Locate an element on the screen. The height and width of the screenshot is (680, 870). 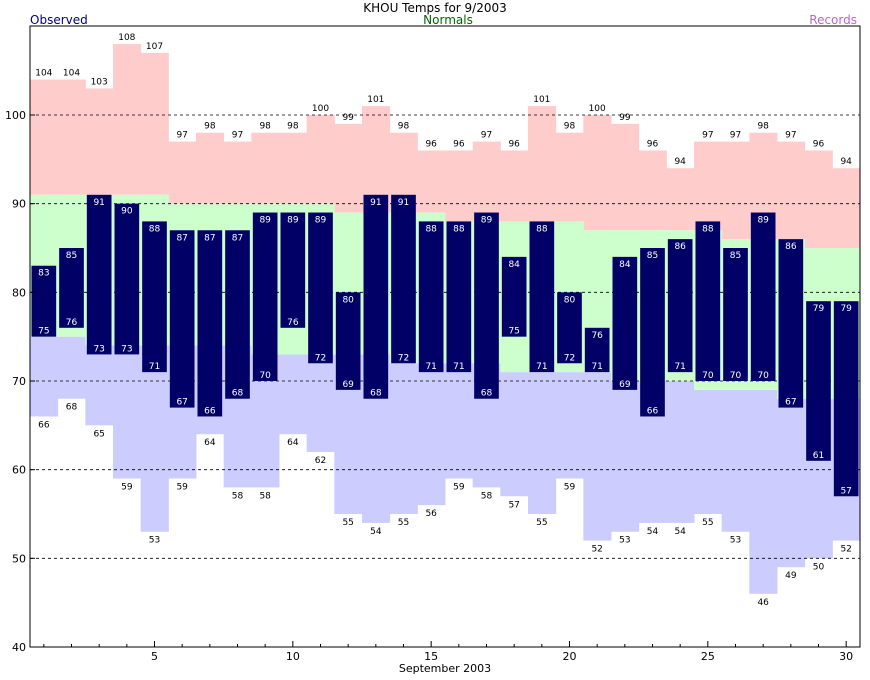
observed-high-label: 84 is located at coordinates (625, 265).